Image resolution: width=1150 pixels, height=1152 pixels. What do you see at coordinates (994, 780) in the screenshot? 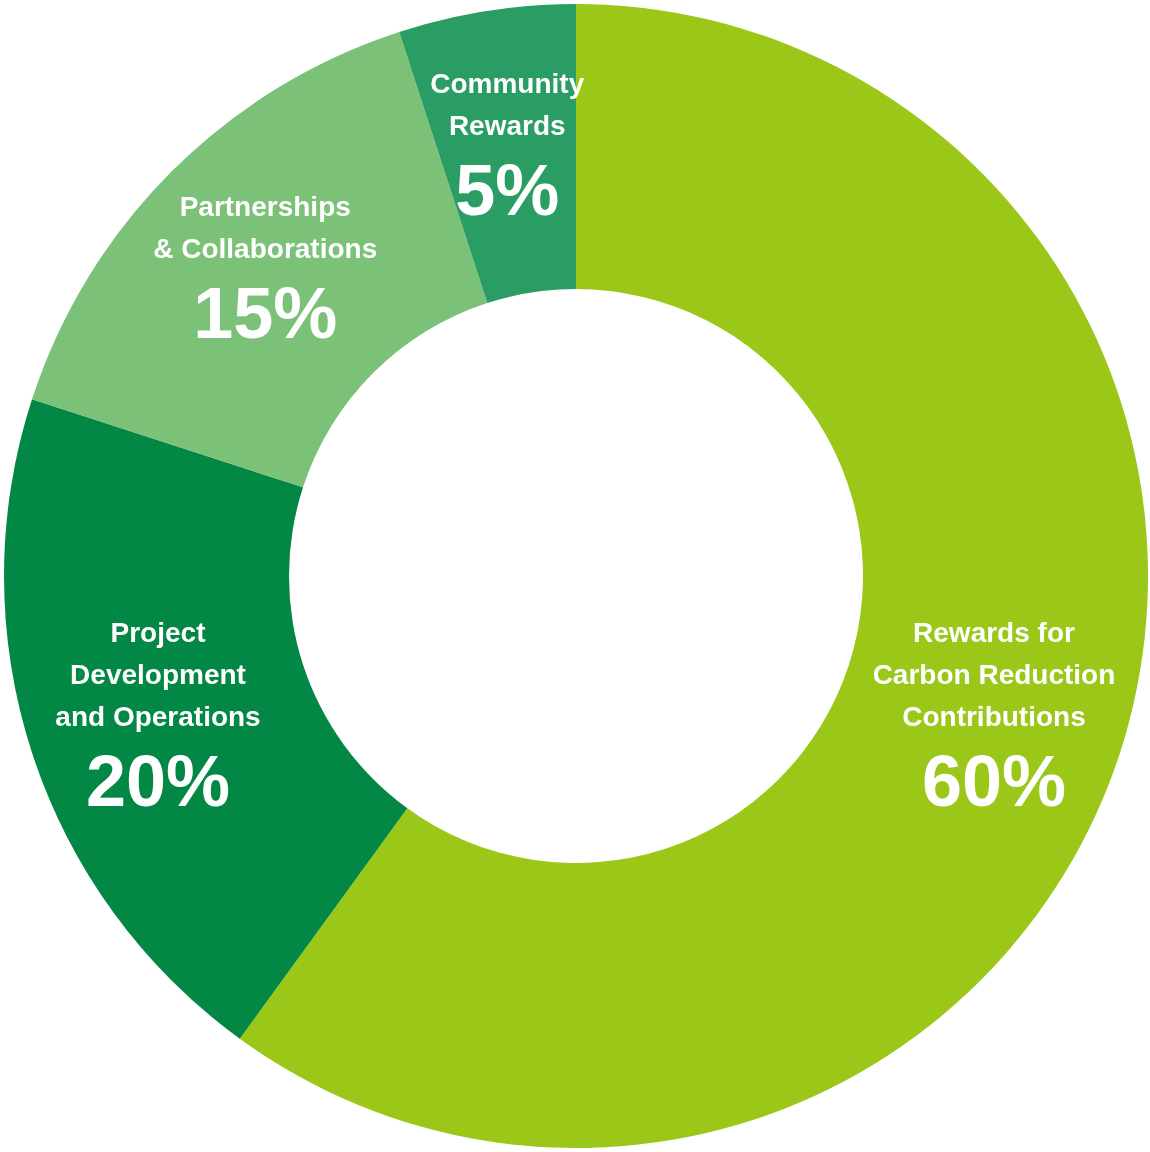
I see `data-label: 60%` at bounding box center [994, 780].